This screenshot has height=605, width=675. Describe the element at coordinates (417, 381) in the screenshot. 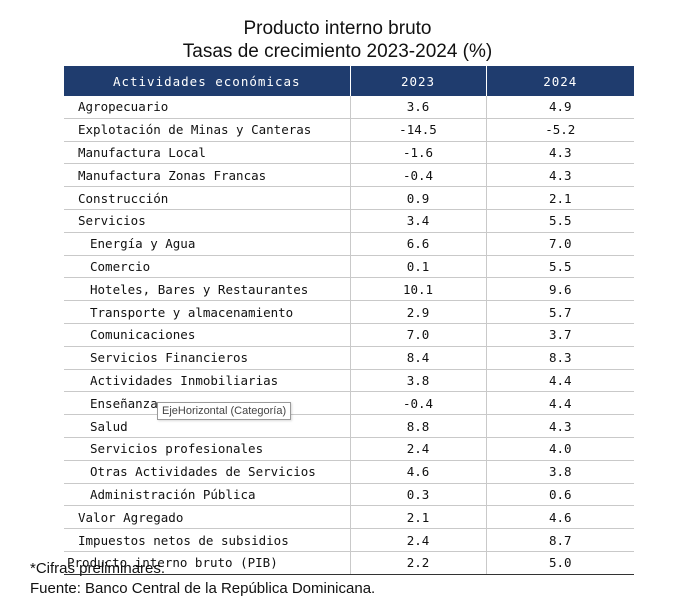

I see `value-2023: 3.8` at that location.